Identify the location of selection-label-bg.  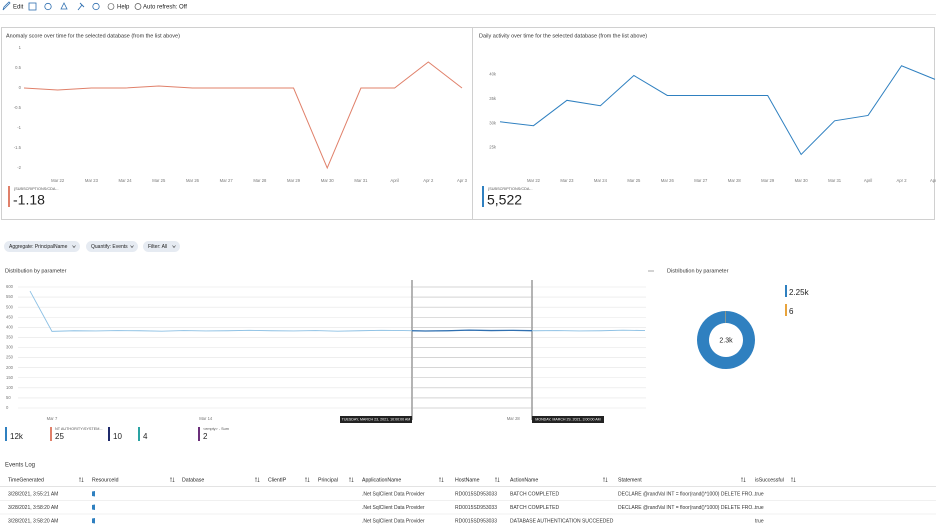
(376, 419).